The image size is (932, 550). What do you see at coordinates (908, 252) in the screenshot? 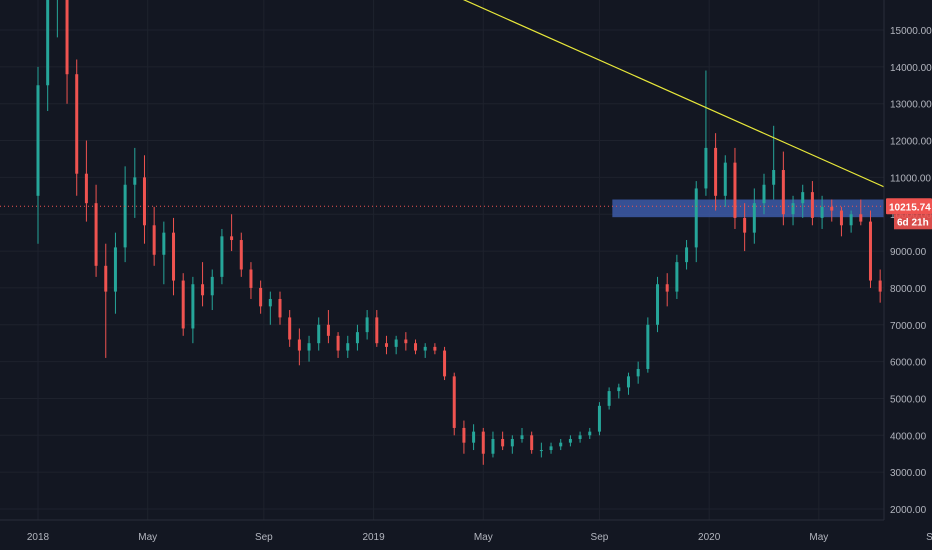
I see `price-tick-label: 9000.00` at bounding box center [908, 252].